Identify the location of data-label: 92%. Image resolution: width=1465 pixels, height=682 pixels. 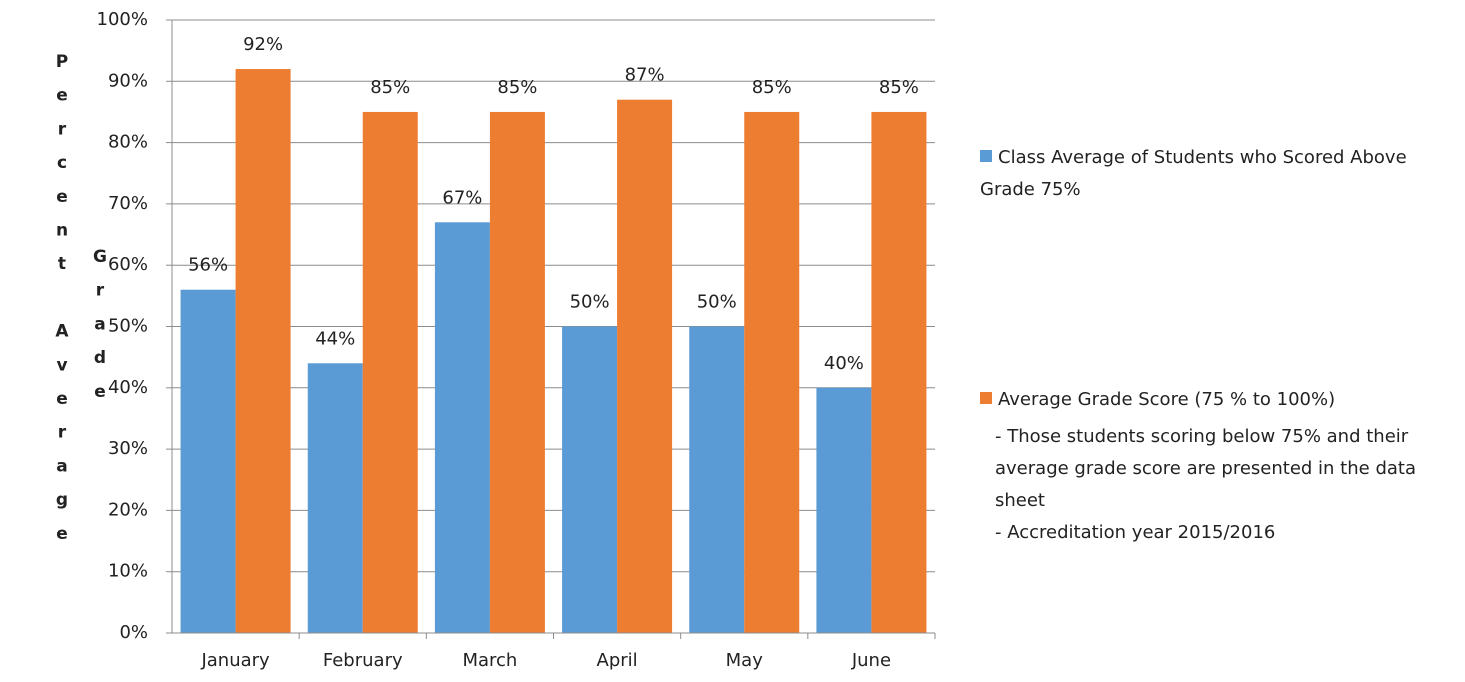
(263, 44).